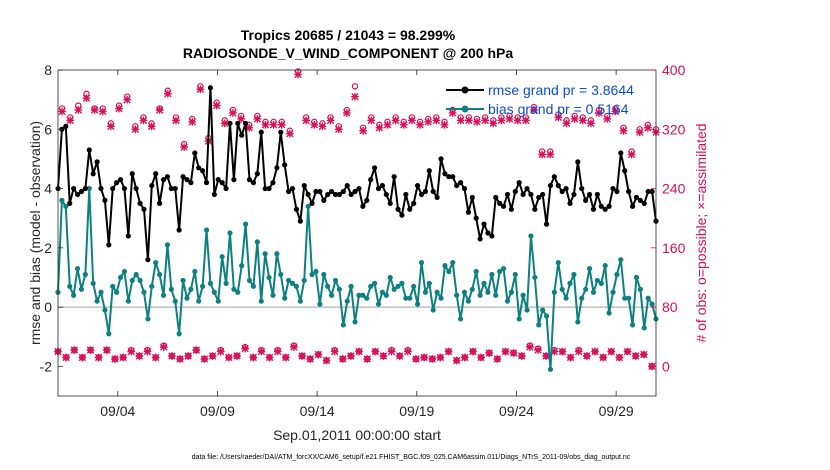  What do you see at coordinates (117, 411) in the screenshot?
I see `x-tick-label: 09/04` at bounding box center [117, 411].